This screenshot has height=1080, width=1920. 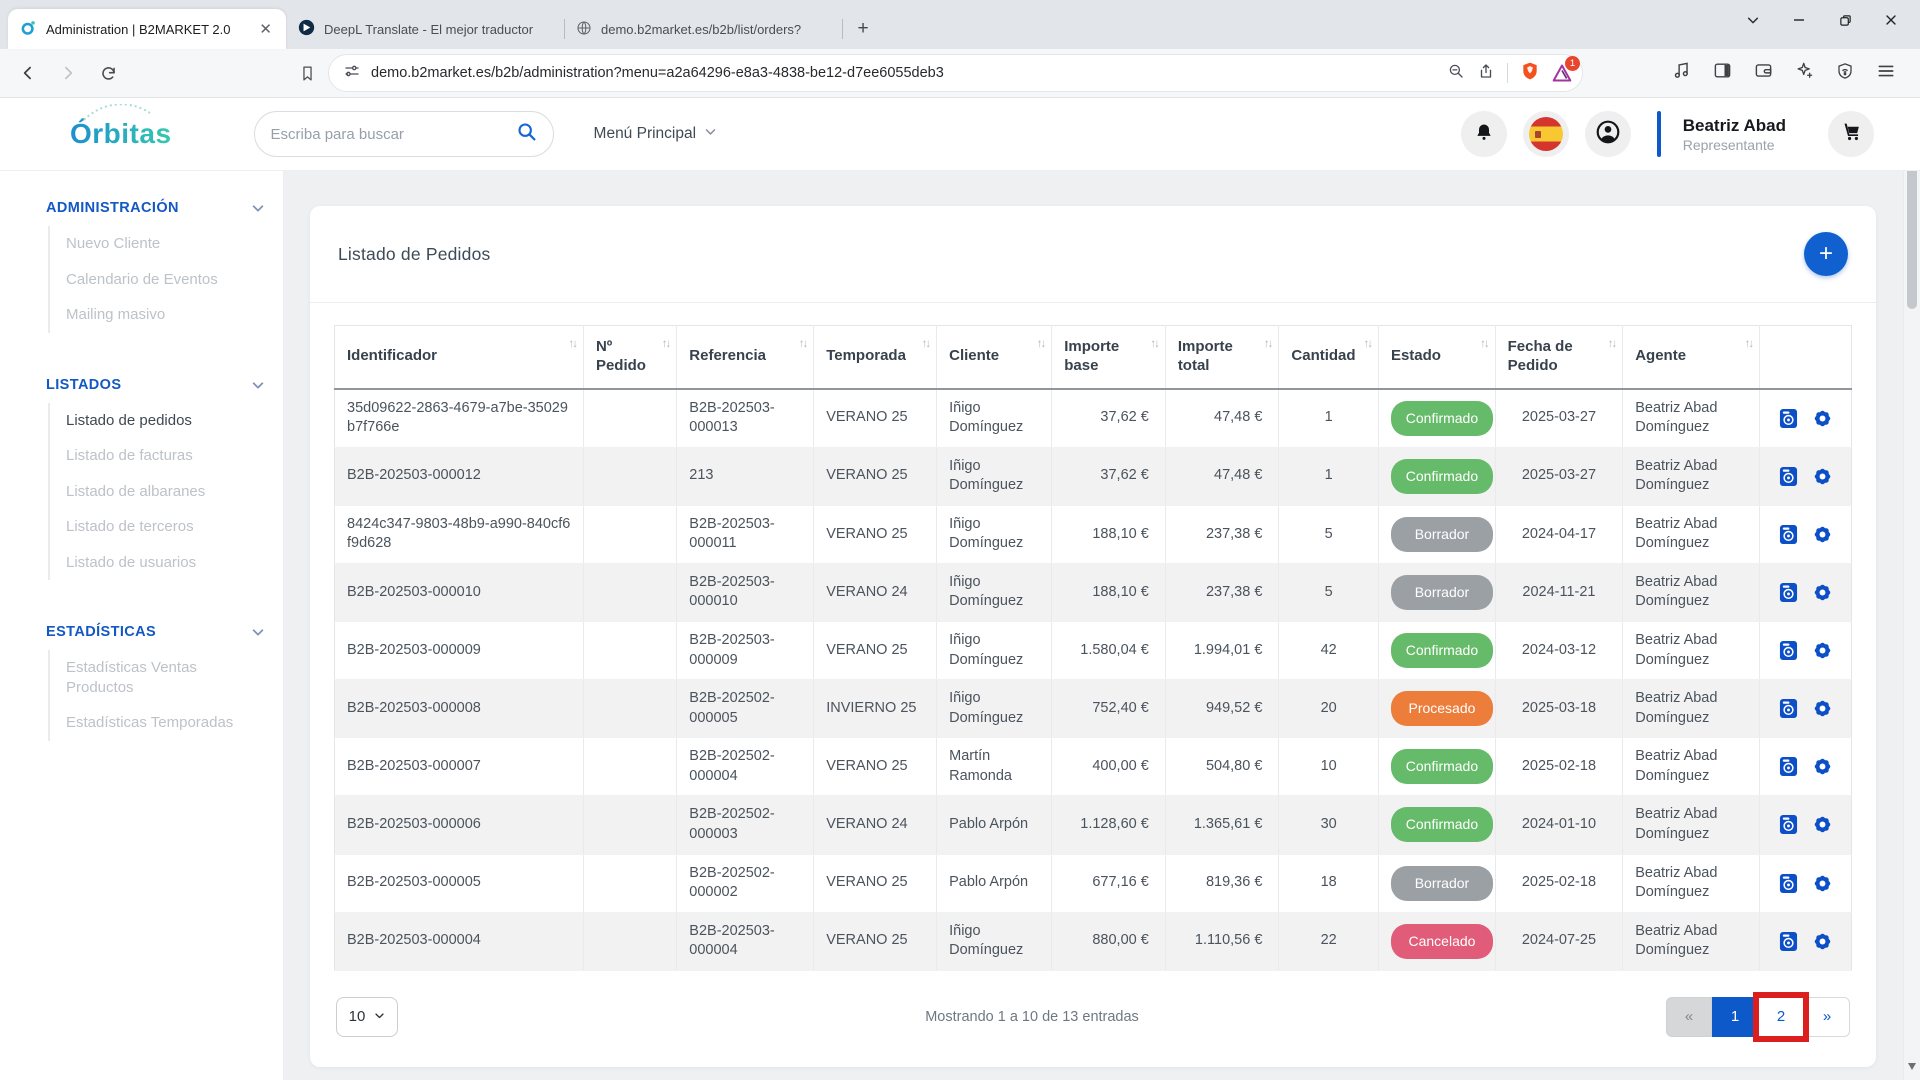 What do you see at coordinates (1681, 73) in the screenshot?
I see `media-icon` at bounding box center [1681, 73].